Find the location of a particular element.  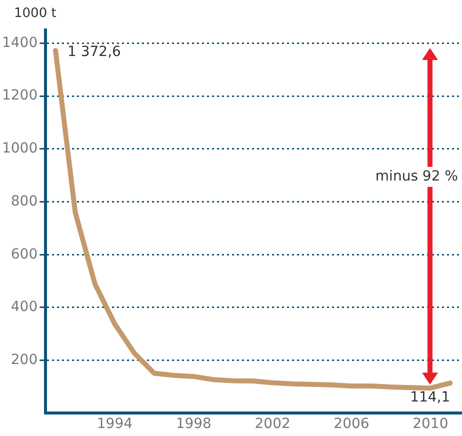

y-tick-label: 800 is located at coordinates (24, 201).